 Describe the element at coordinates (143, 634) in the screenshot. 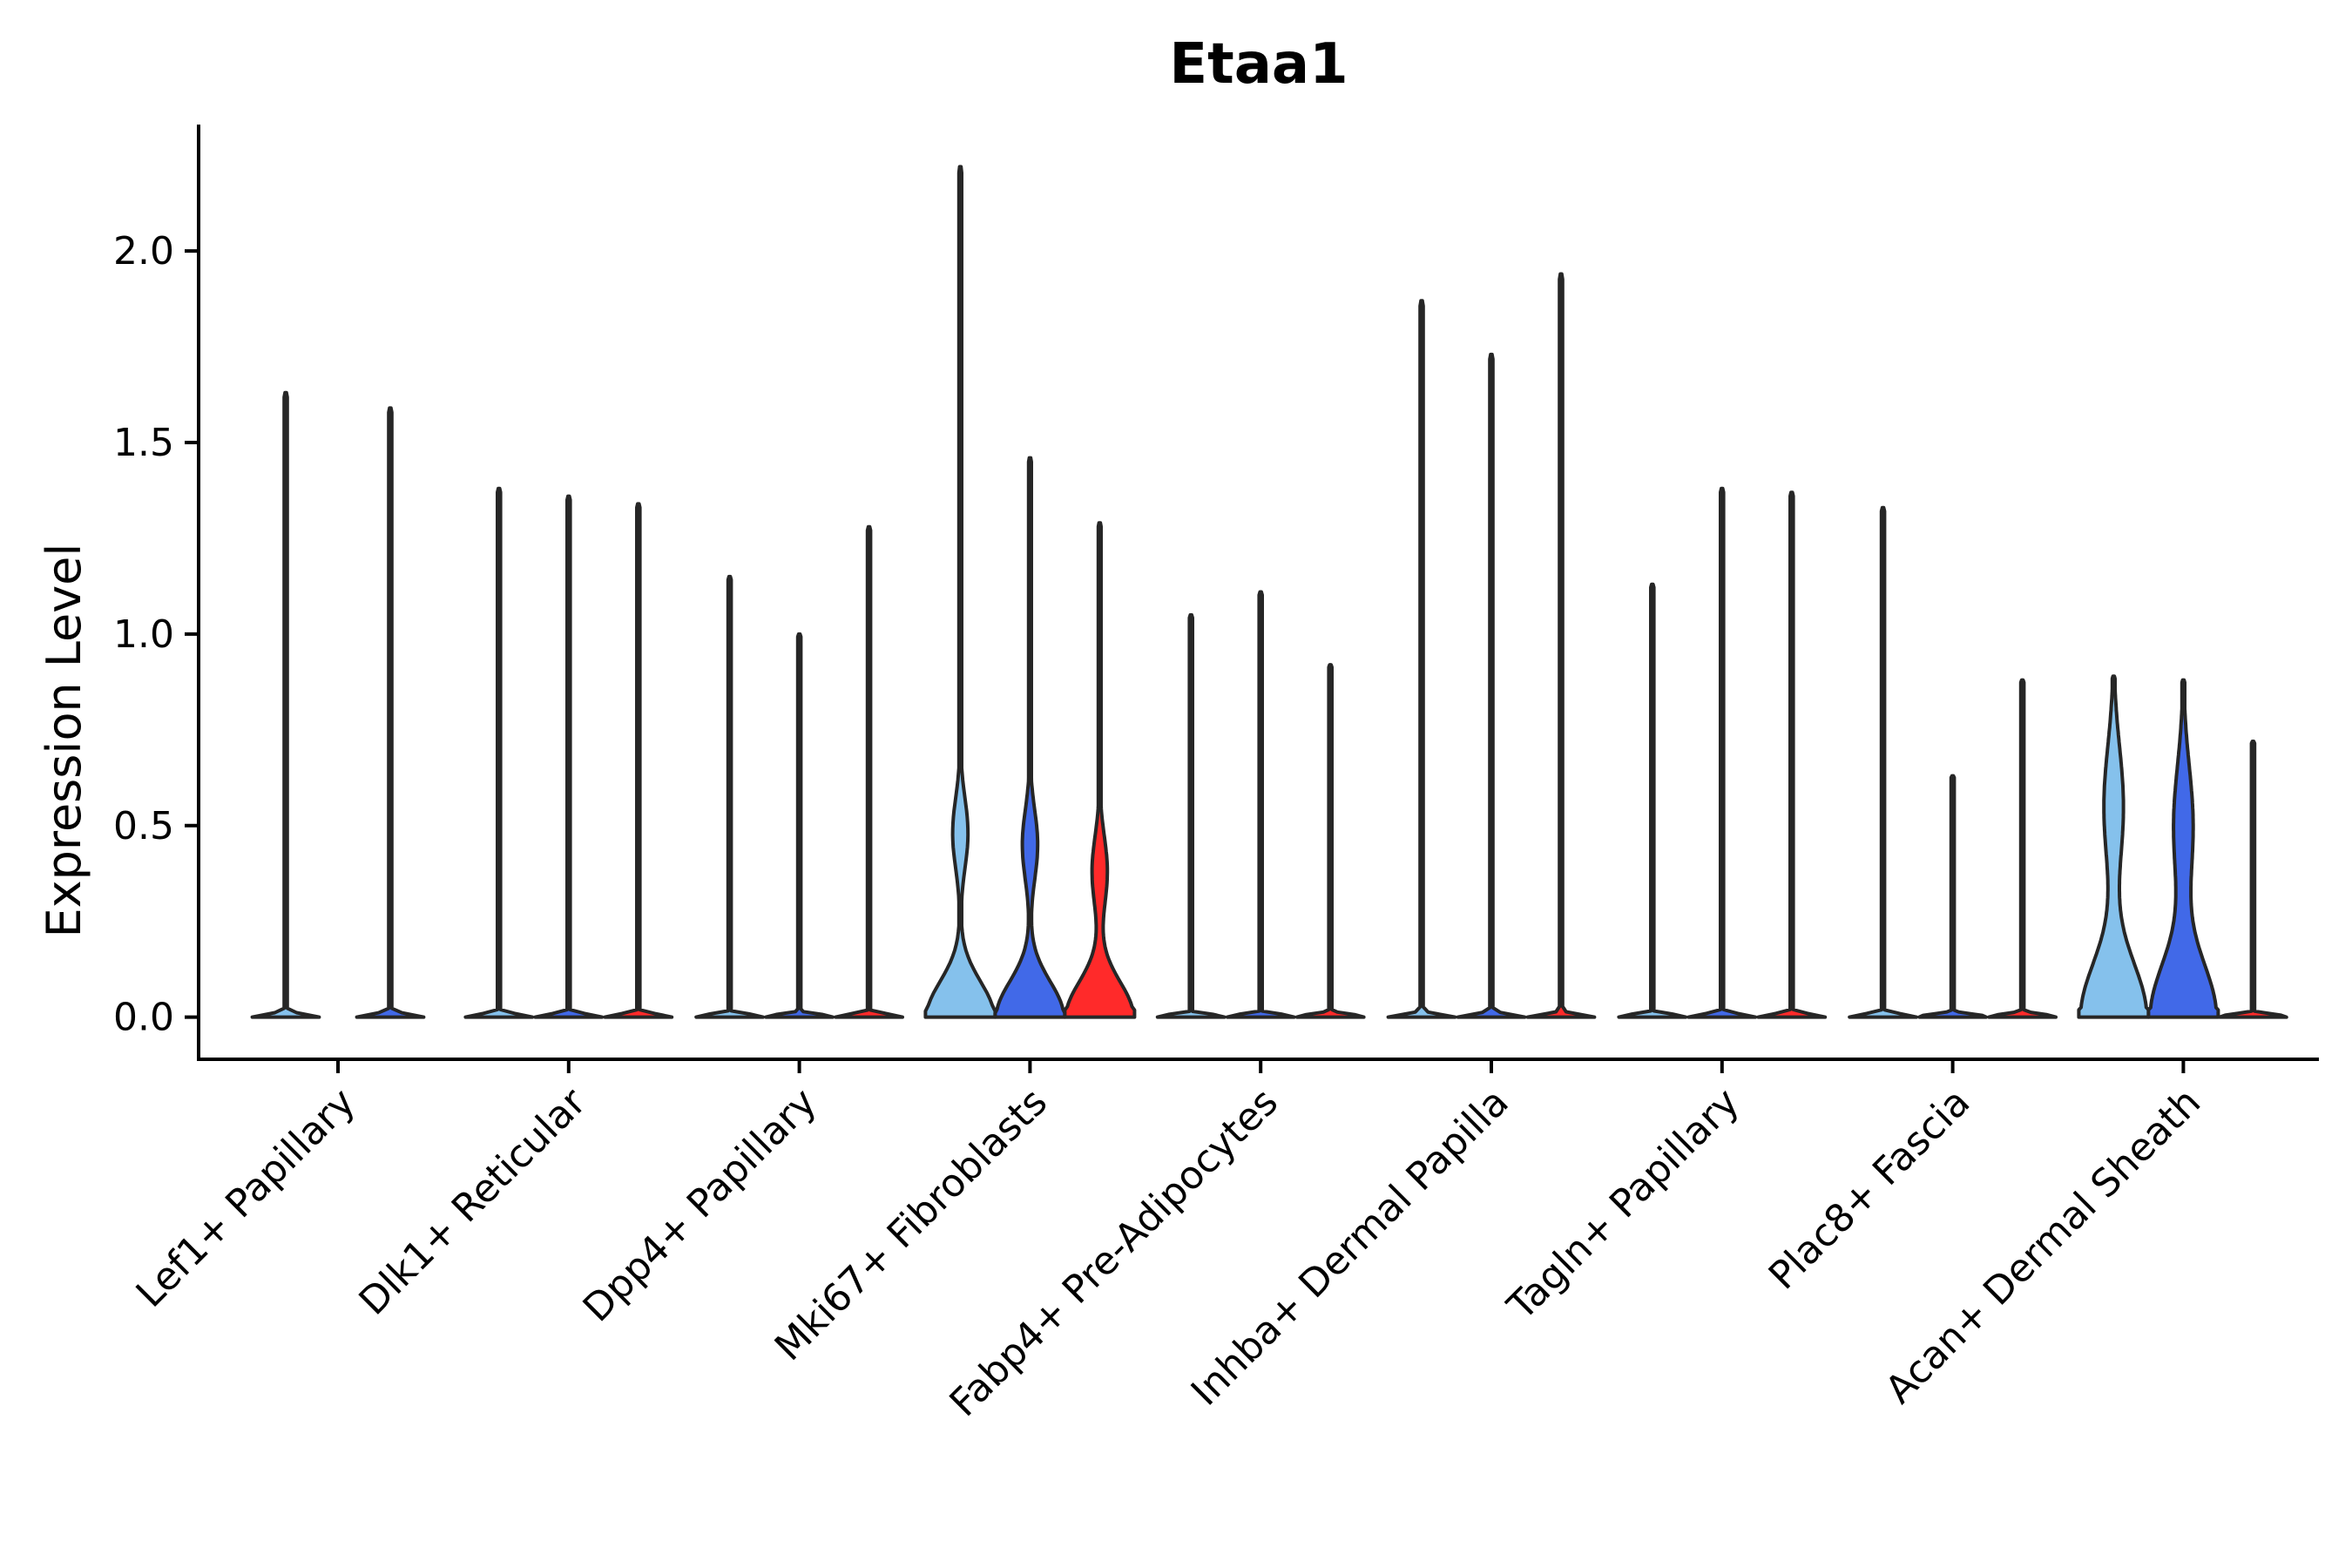

I see `y-tick-label: 1.0` at that location.